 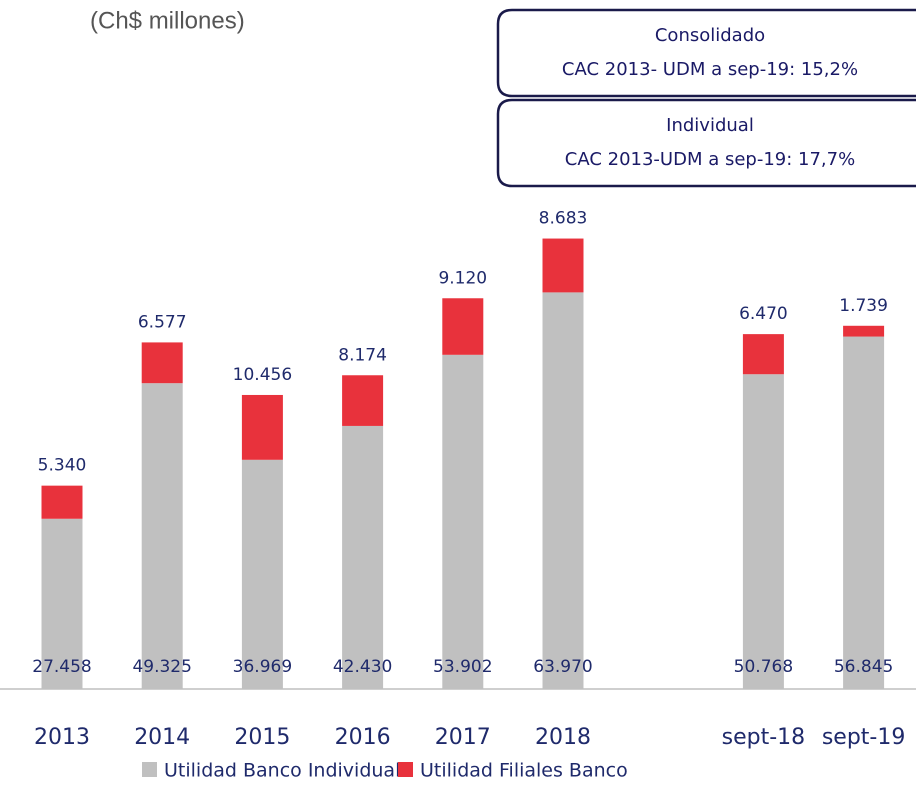 I want to click on legend-label: Utilidad Banco Individual, so click(x=282, y=771).